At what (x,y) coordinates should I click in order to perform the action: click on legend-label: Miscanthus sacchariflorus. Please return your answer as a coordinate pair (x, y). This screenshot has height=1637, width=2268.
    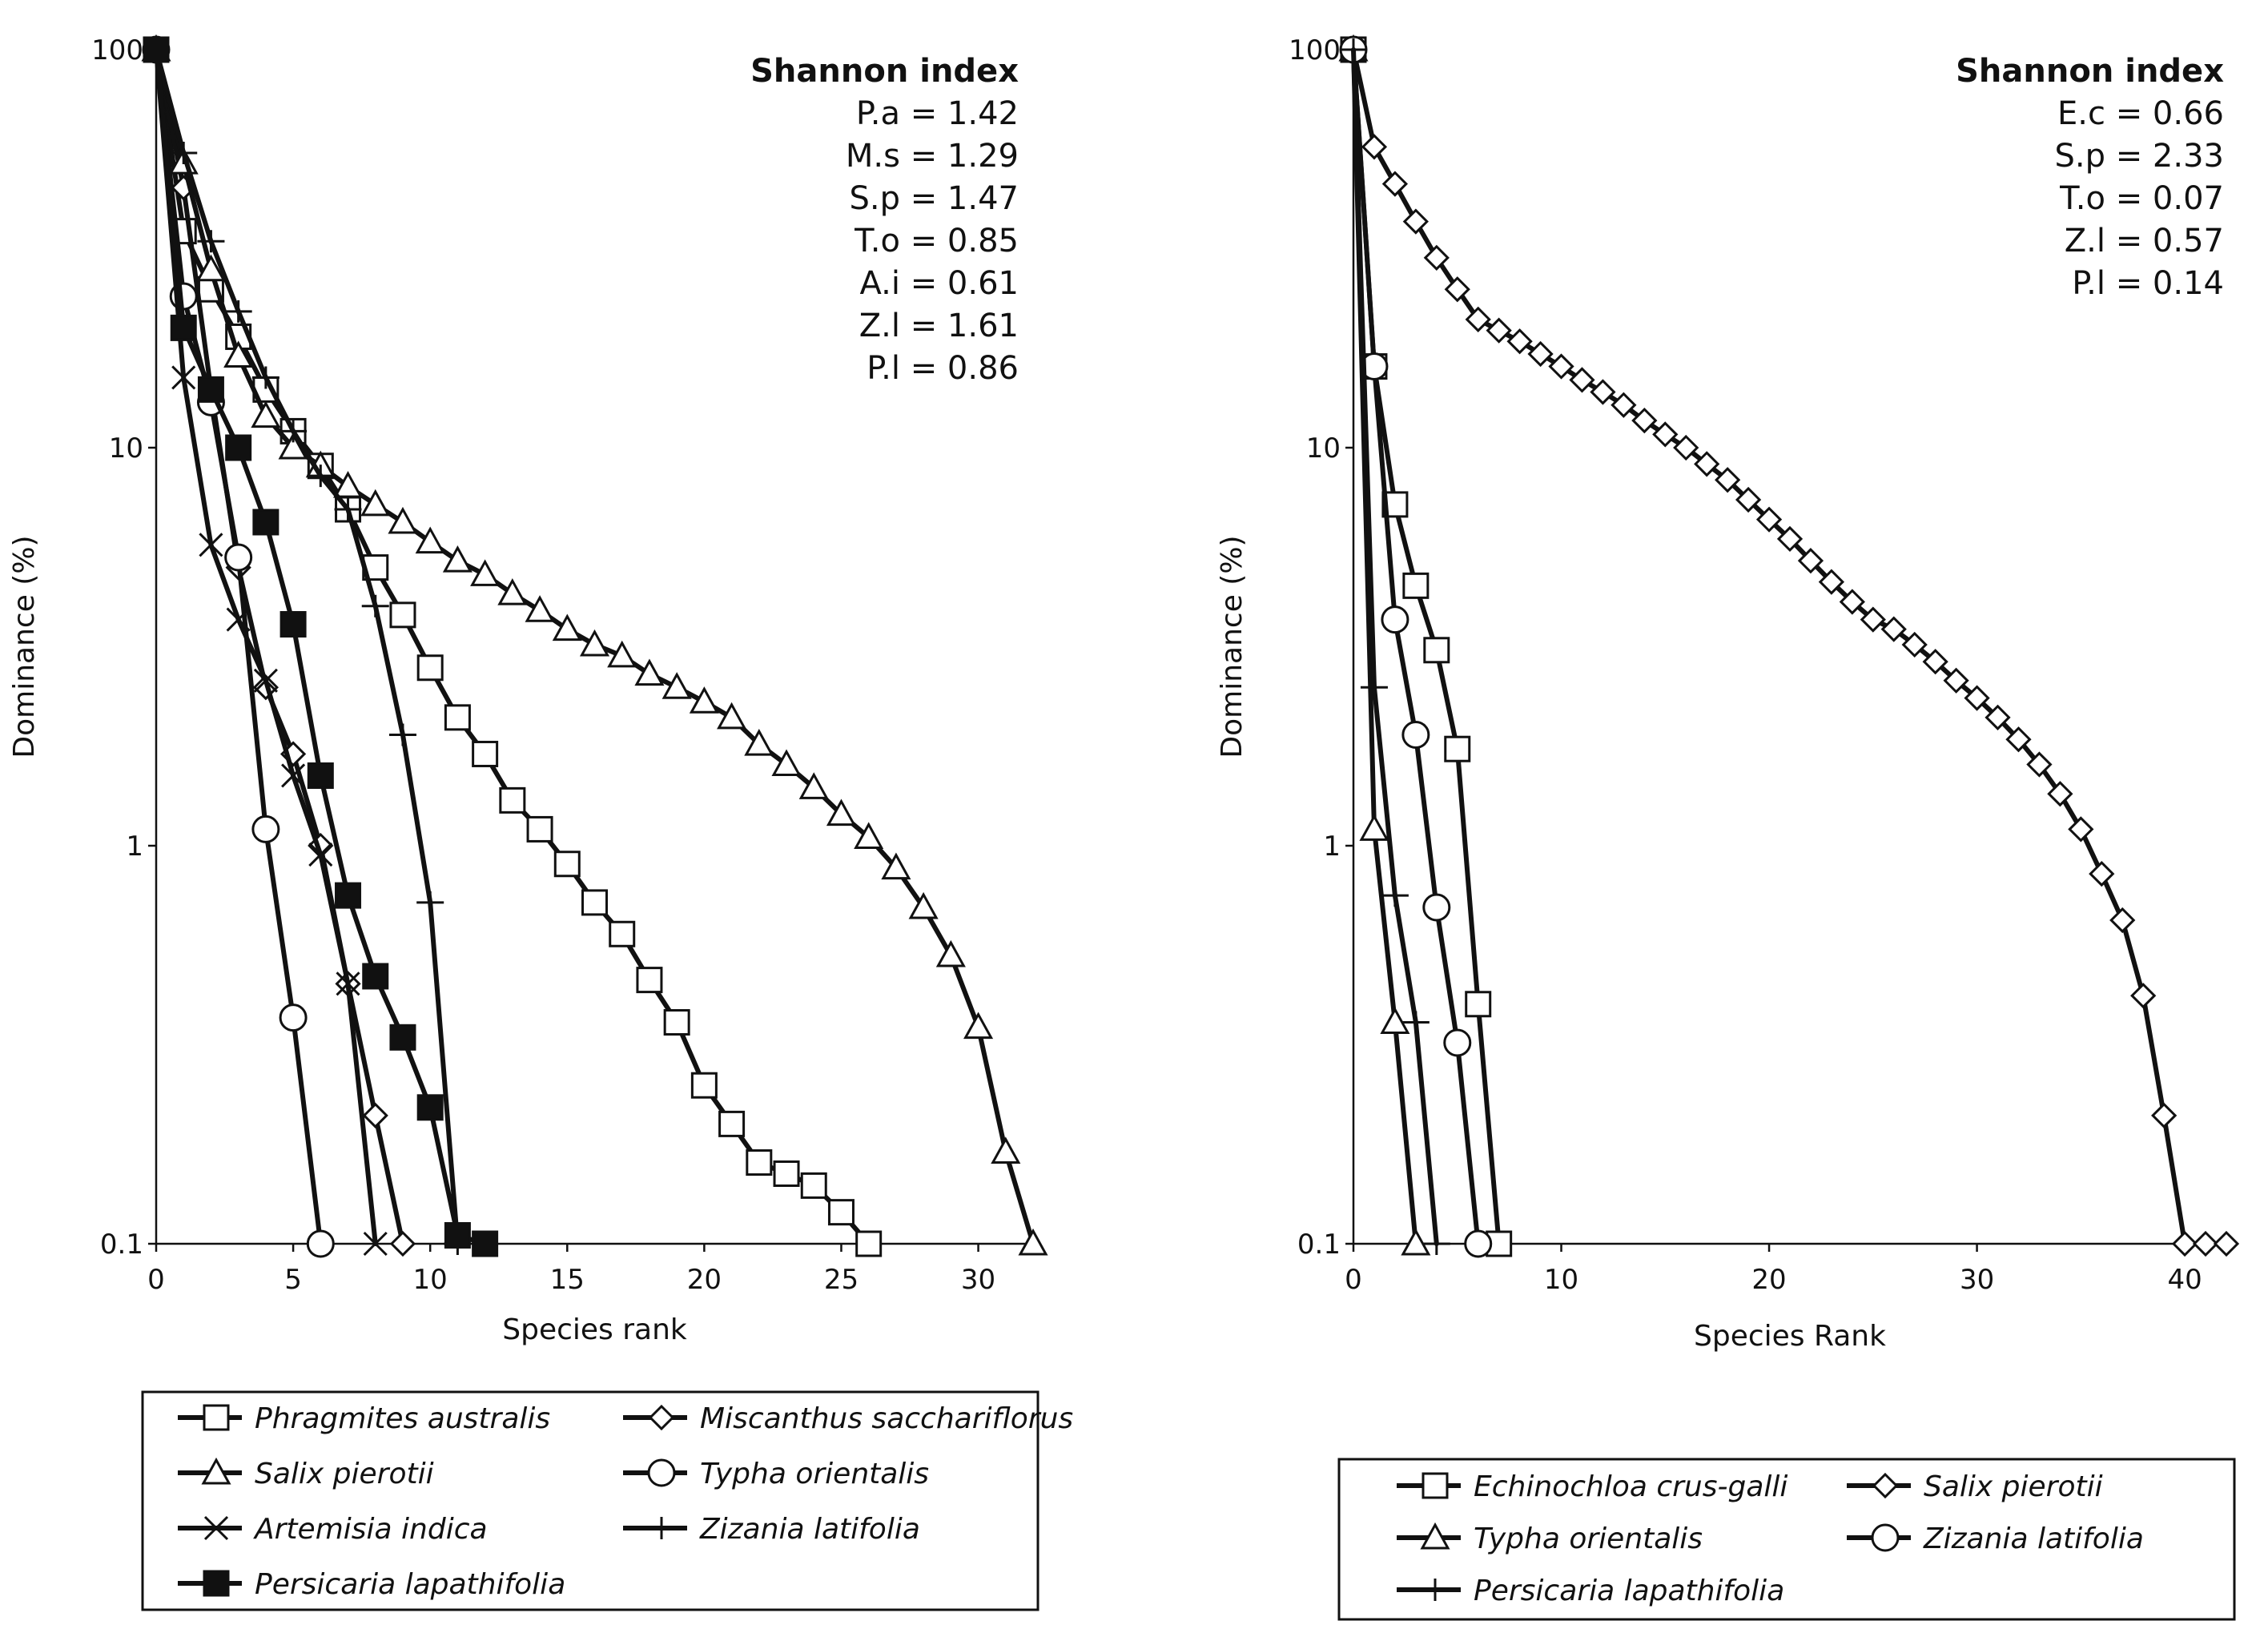
    Looking at the image, I should click on (886, 1418).